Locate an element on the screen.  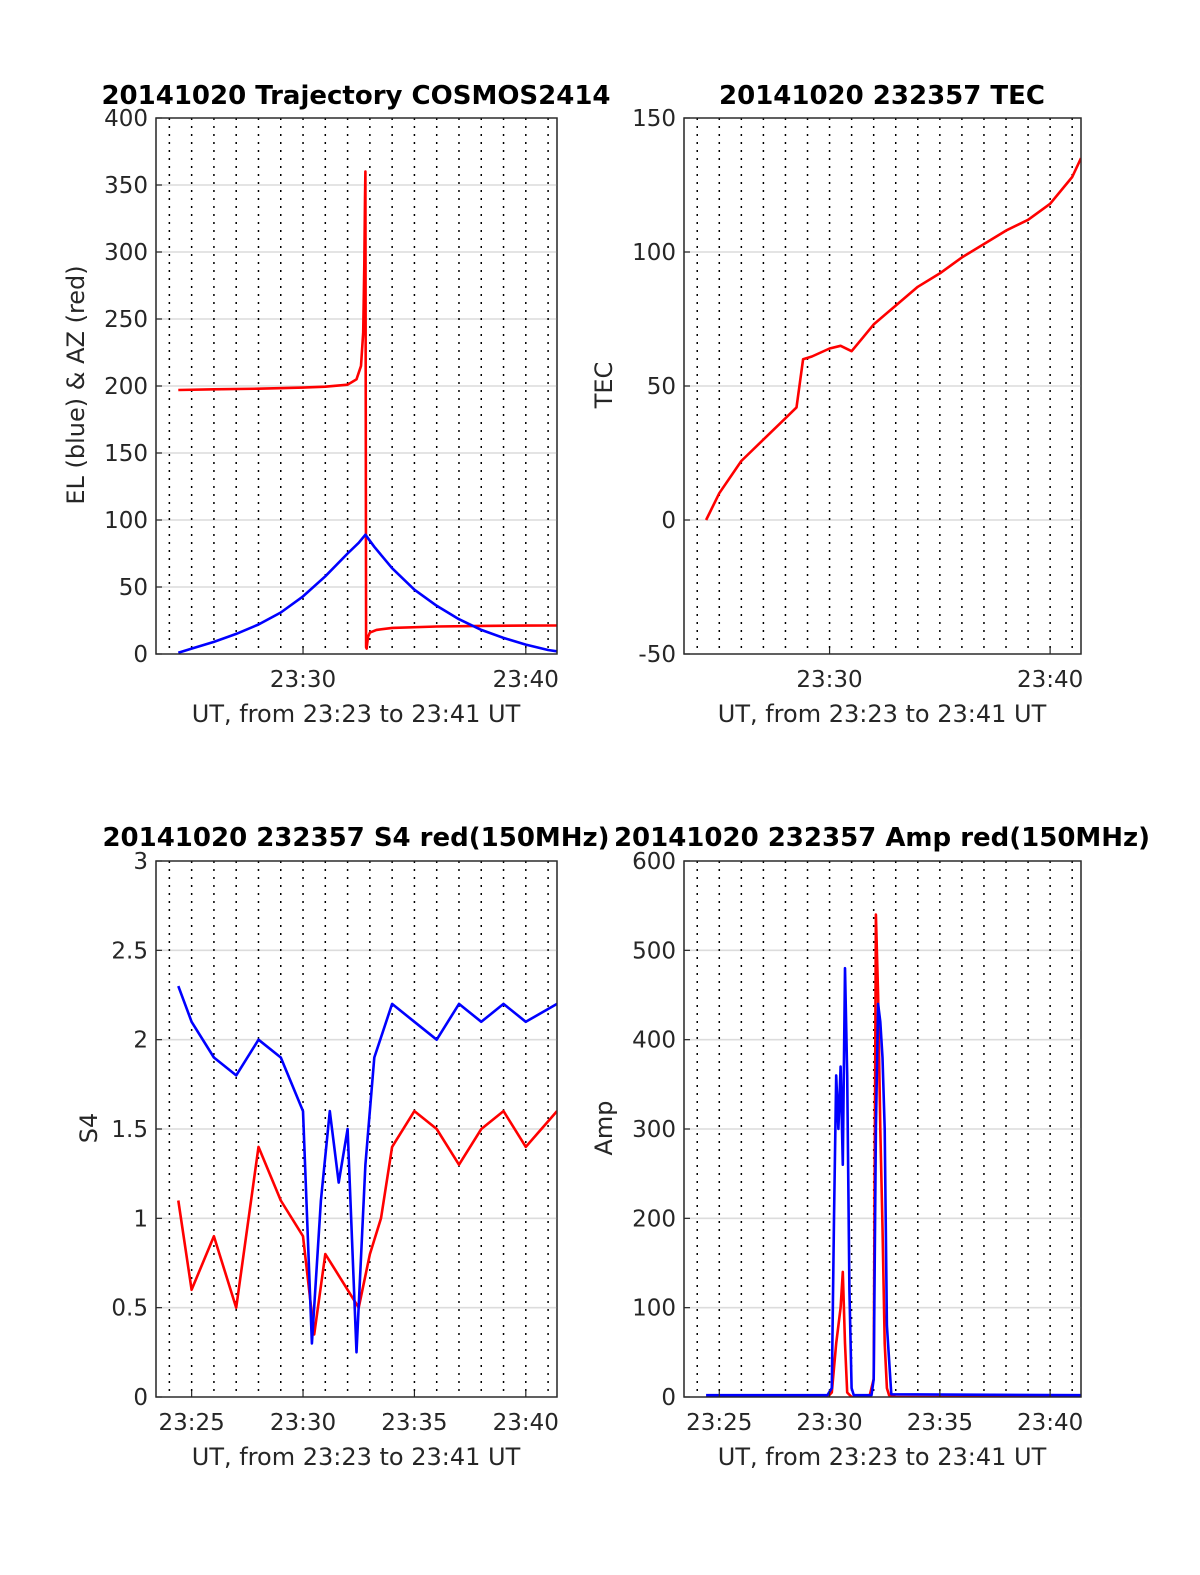
y-tick-label: 2 is located at coordinates (140, 1041).